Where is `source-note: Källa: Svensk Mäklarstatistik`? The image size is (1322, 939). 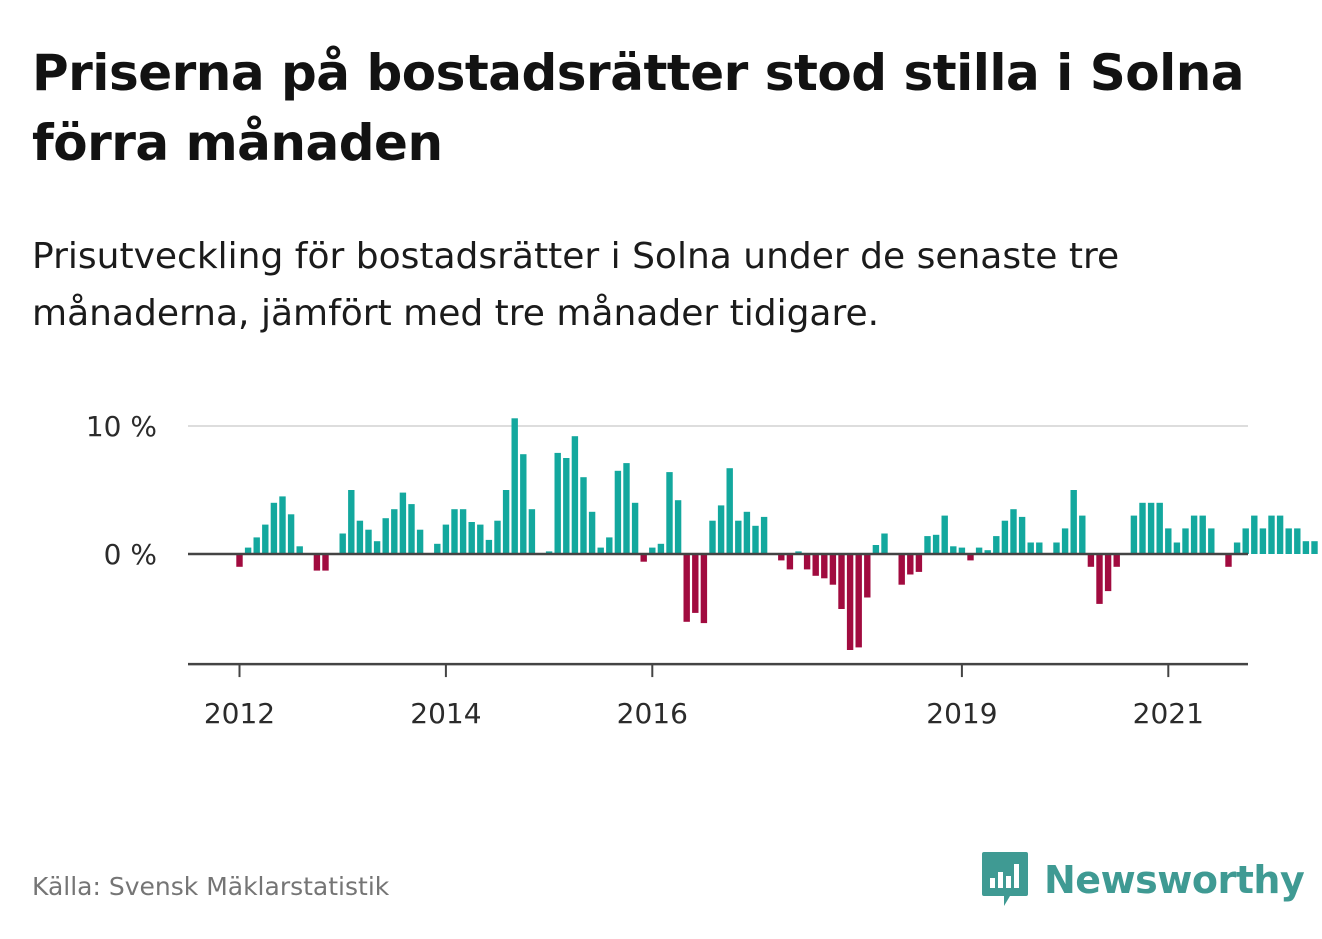 source-note: Källa: Svensk Mäklarstatistik is located at coordinates (211, 886).